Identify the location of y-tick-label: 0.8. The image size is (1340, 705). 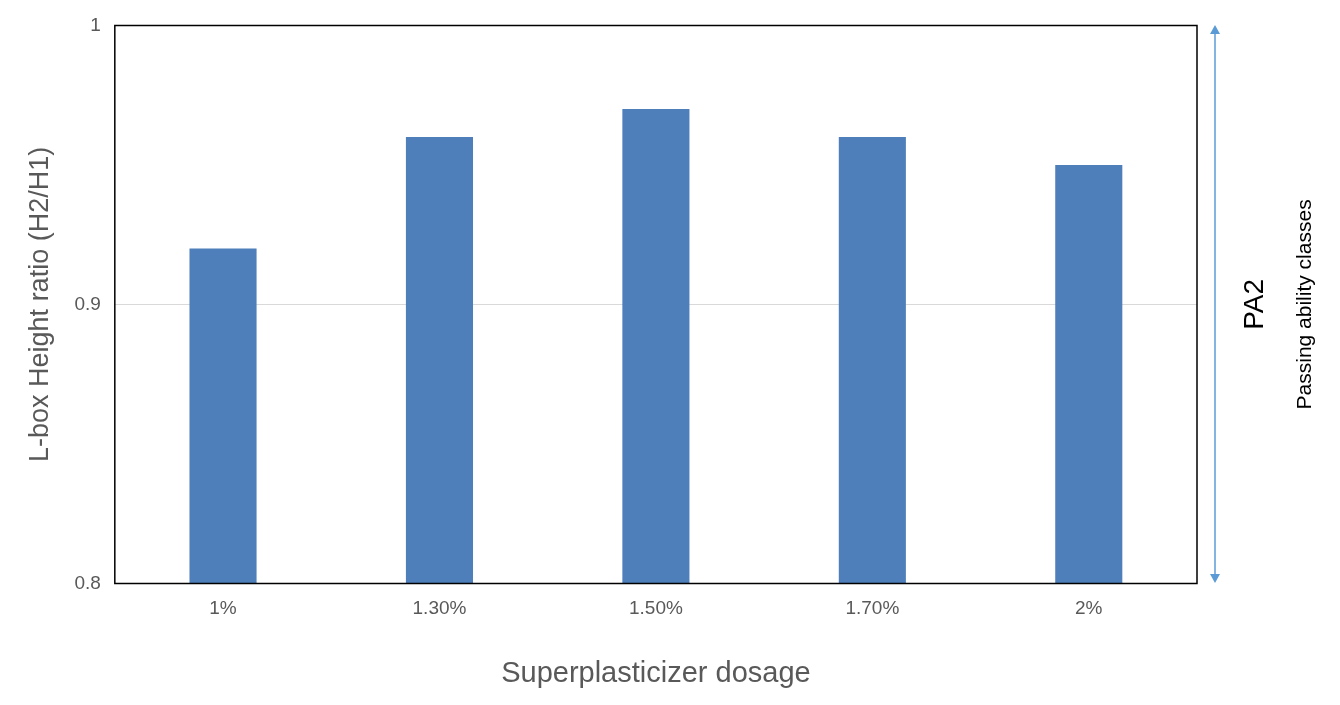
(87, 582).